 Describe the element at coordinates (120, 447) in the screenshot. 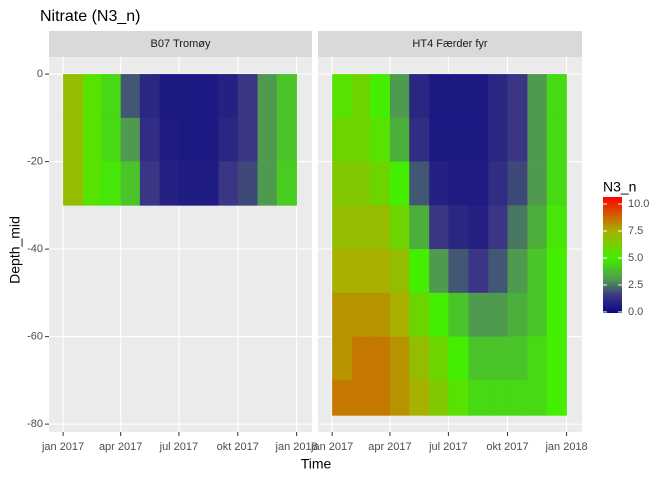

I see `x-tick-label: apr 2017` at that location.